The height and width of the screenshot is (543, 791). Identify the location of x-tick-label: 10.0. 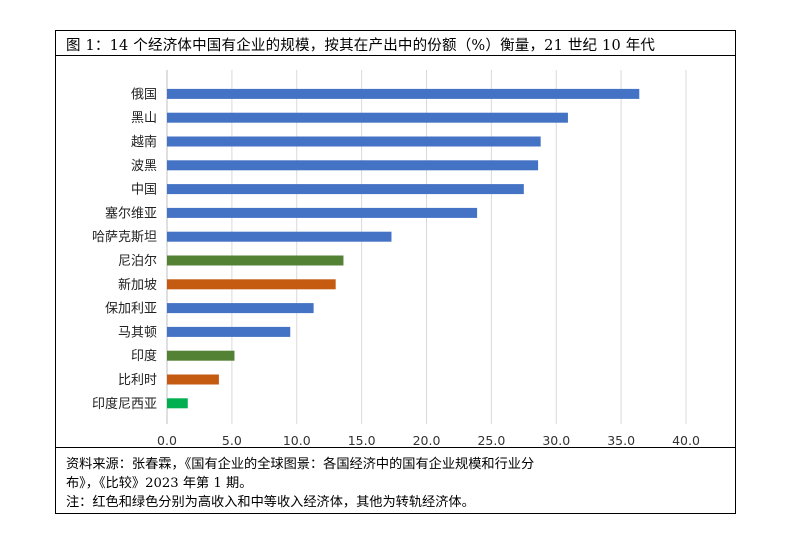
(297, 439).